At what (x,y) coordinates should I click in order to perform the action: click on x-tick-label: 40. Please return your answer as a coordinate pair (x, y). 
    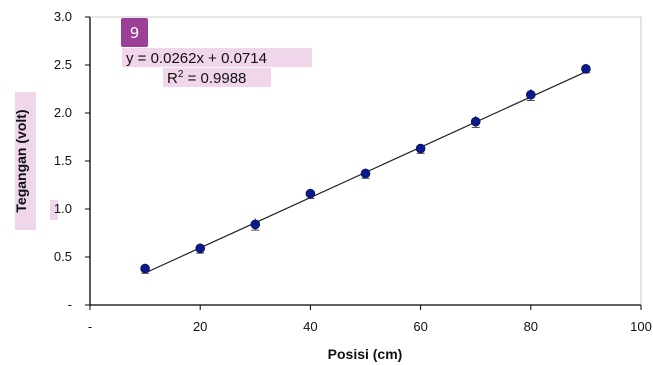
    Looking at the image, I should click on (310, 326).